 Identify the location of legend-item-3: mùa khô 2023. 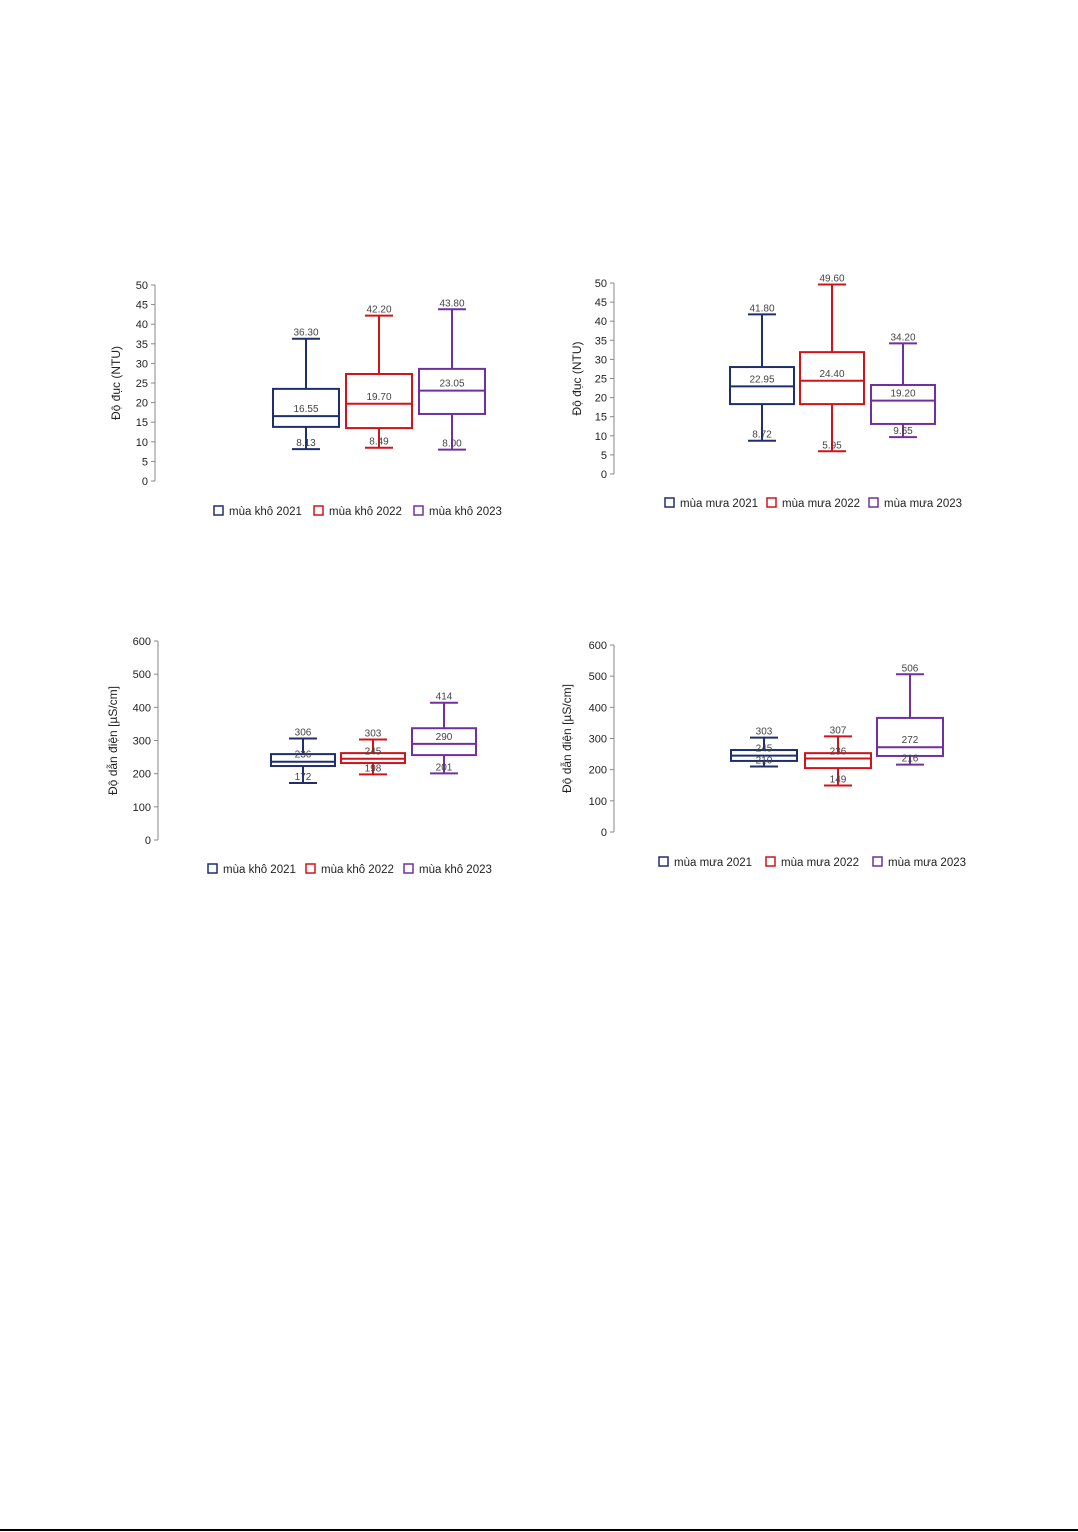
(457, 511).